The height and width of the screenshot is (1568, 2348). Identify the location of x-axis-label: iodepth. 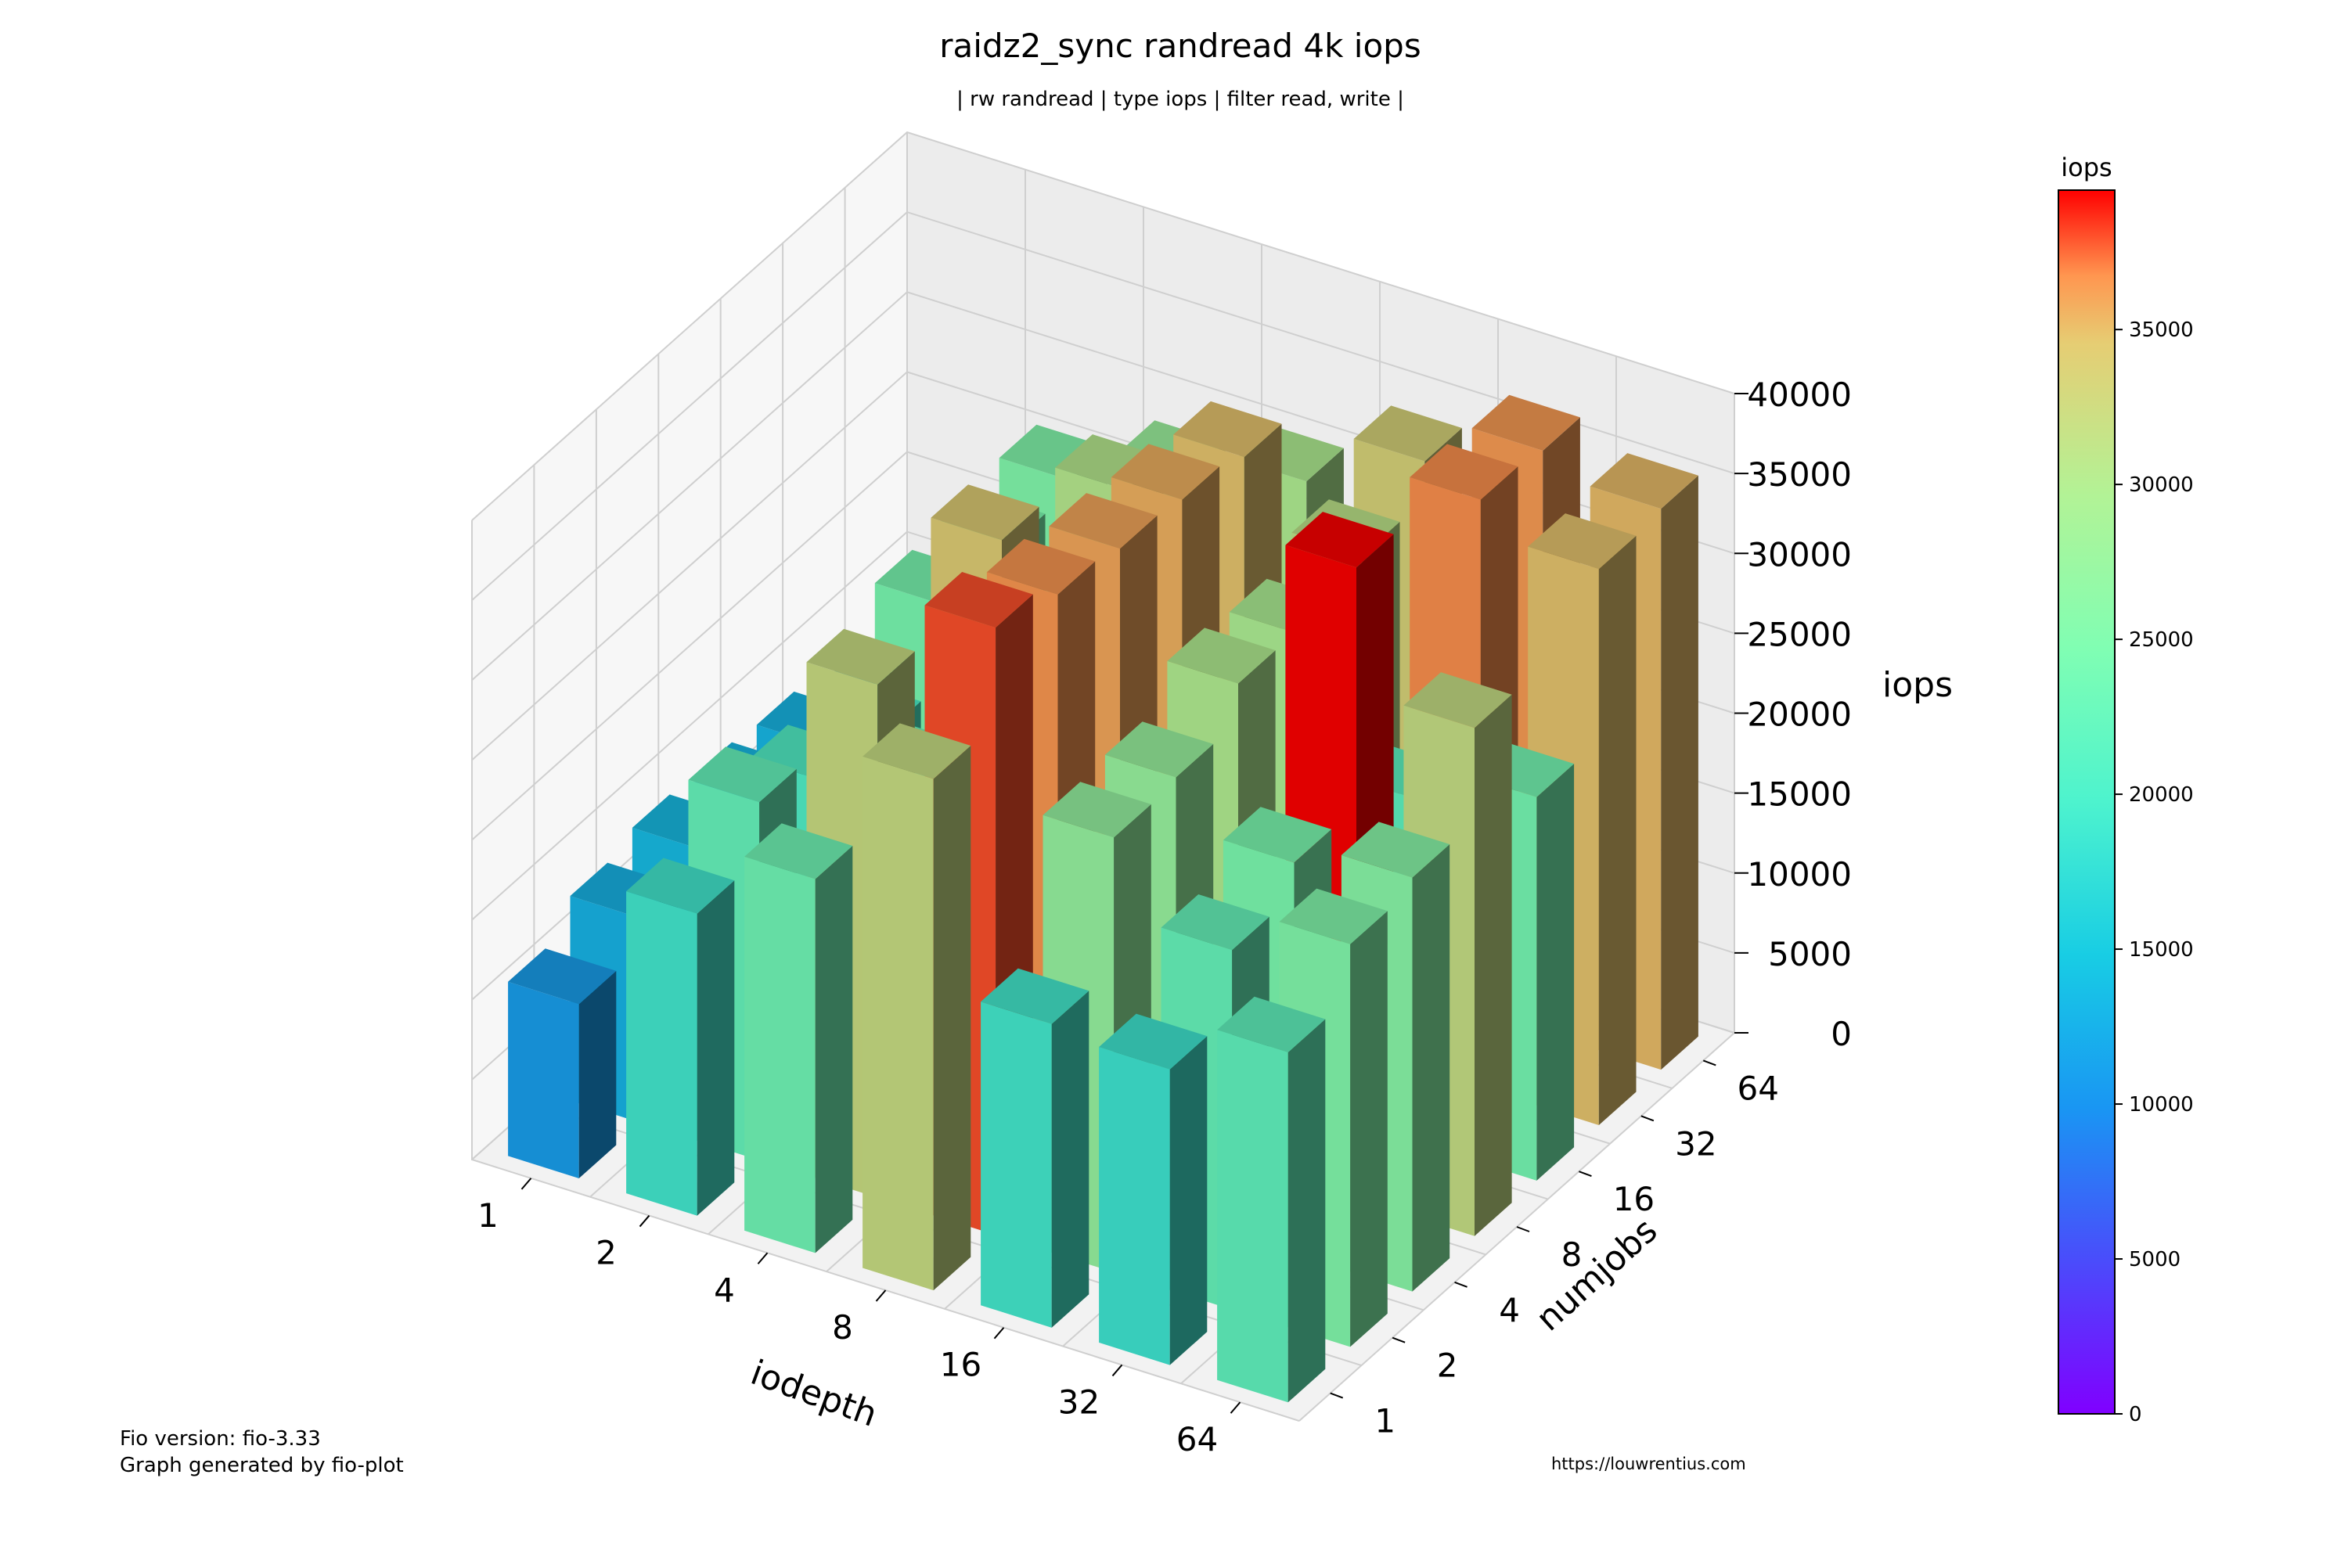
(814, 1394).